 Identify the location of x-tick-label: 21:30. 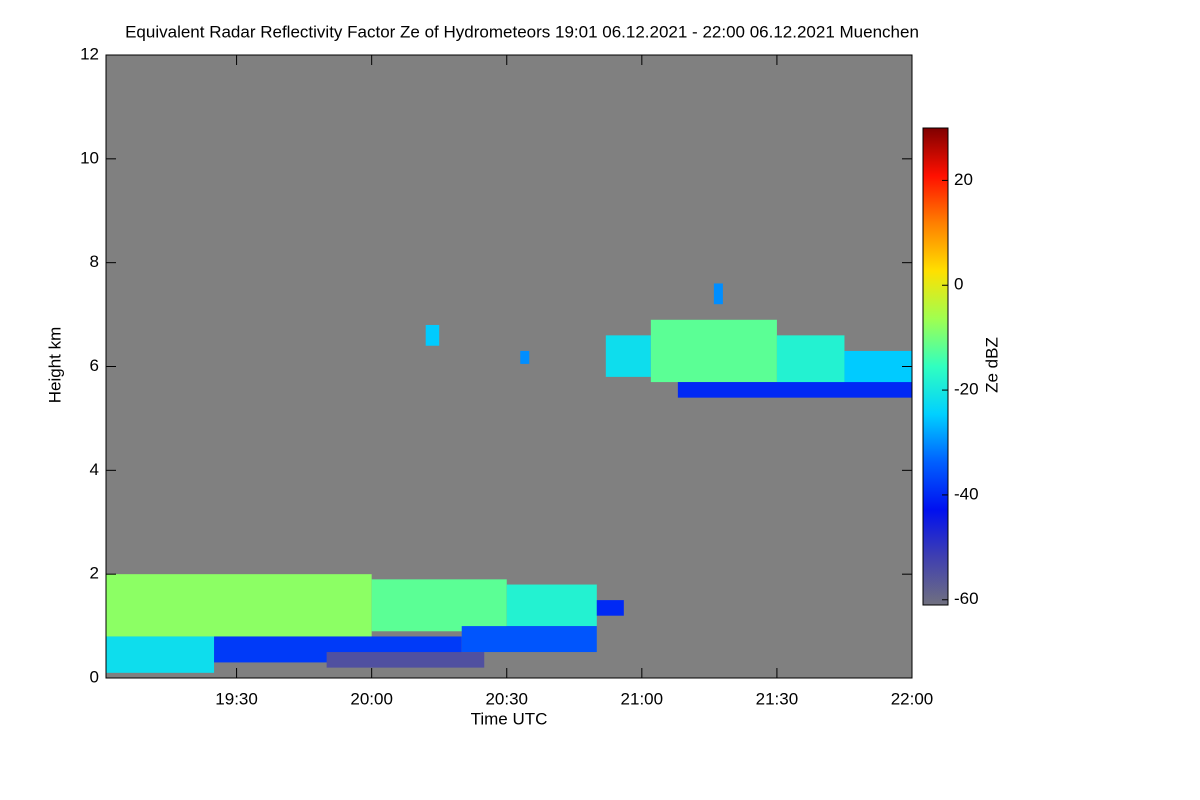
(777, 698).